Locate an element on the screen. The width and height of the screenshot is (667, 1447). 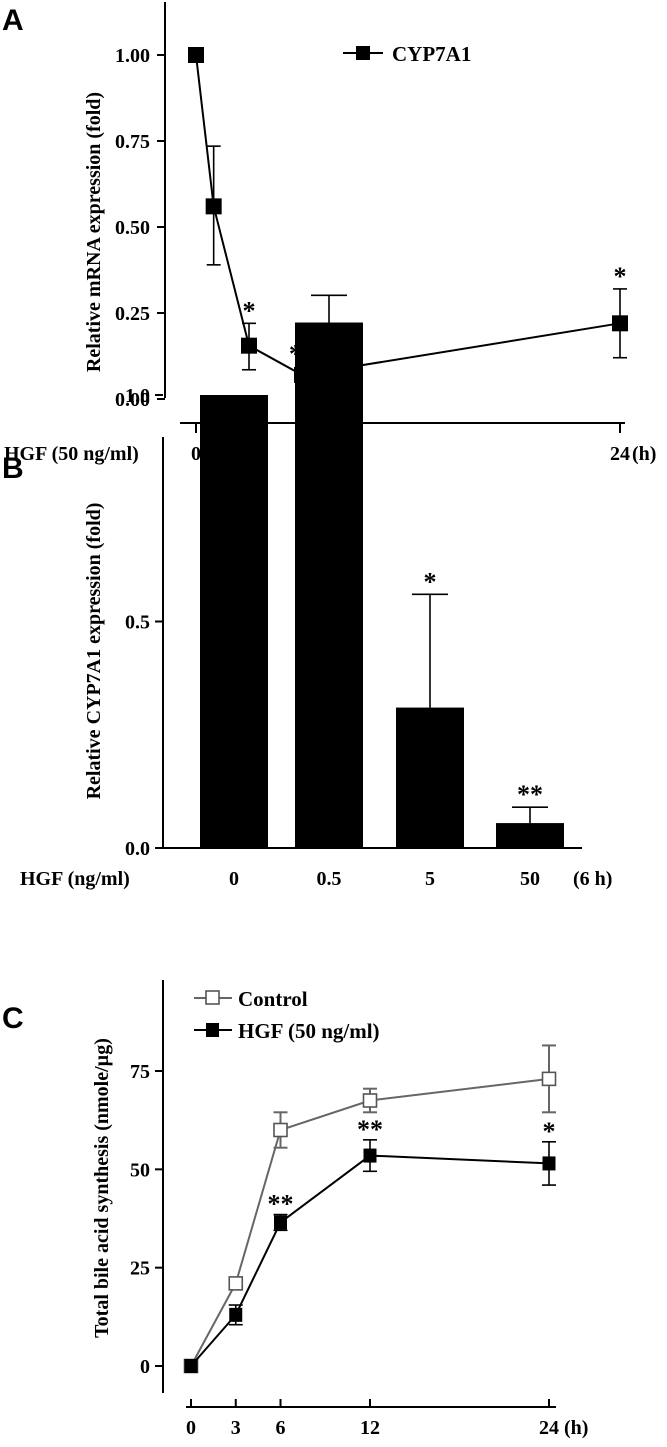
panel-b-y-tick-label: 0.5 is located at coordinates (137, 623).